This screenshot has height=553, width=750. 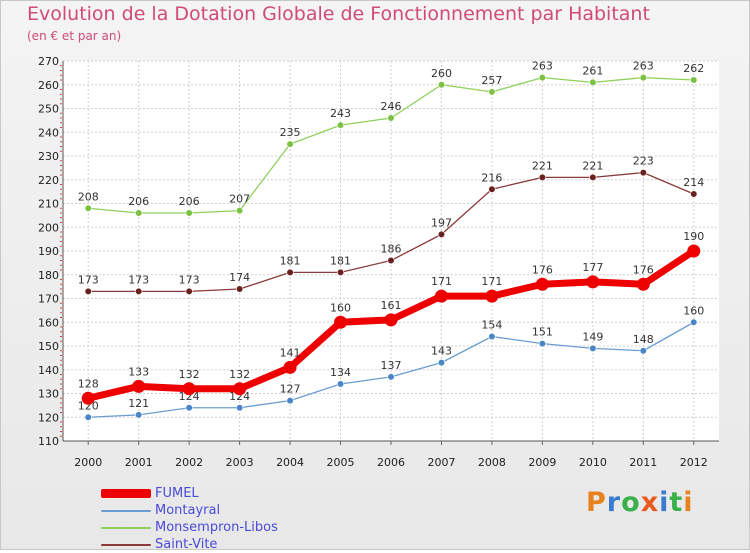 What do you see at coordinates (441, 351) in the screenshot?
I see `data-label: 143` at bounding box center [441, 351].